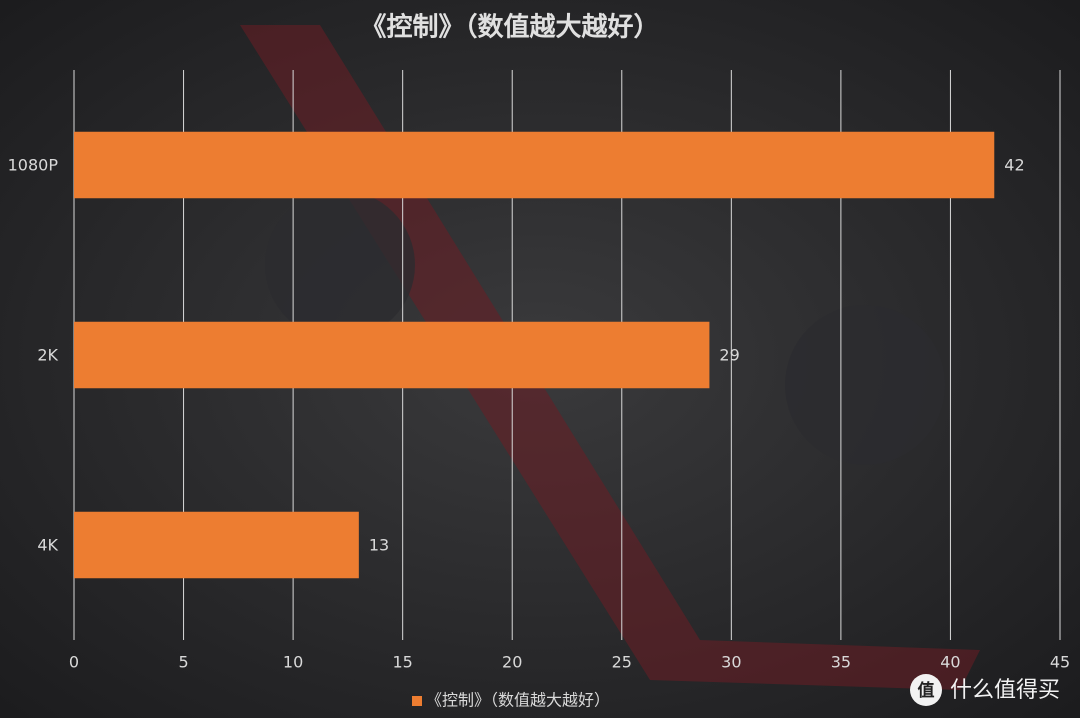 This screenshot has height=718, width=1080. I want to click on x-tick-label: 0, so click(74, 662).